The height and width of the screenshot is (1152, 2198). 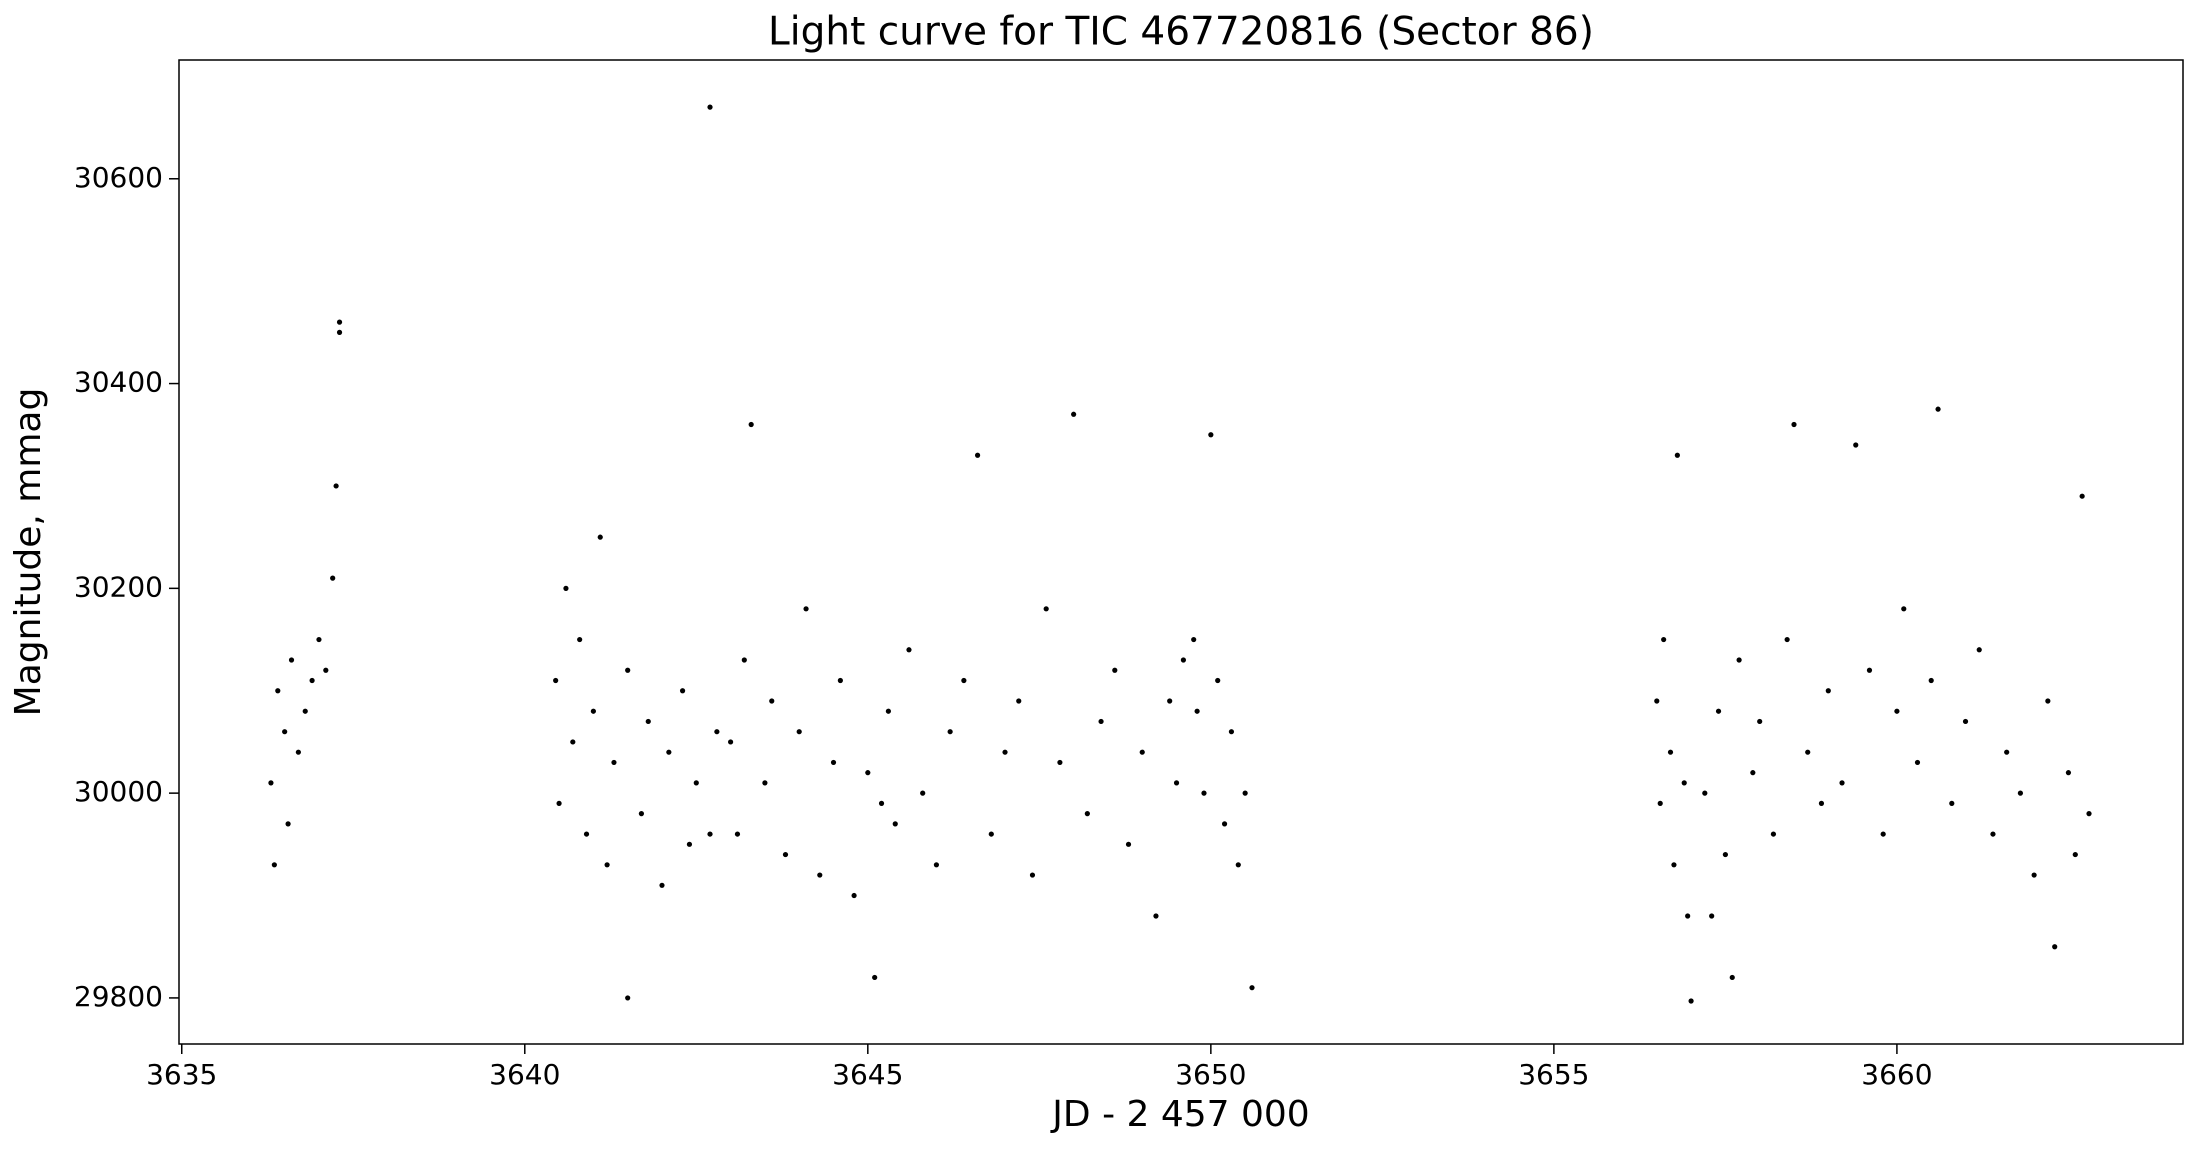 What do you see at coordinates (118, 177) in the screenshot?
I see `y-tick-label: 30600` at bounding box center [118, 177].